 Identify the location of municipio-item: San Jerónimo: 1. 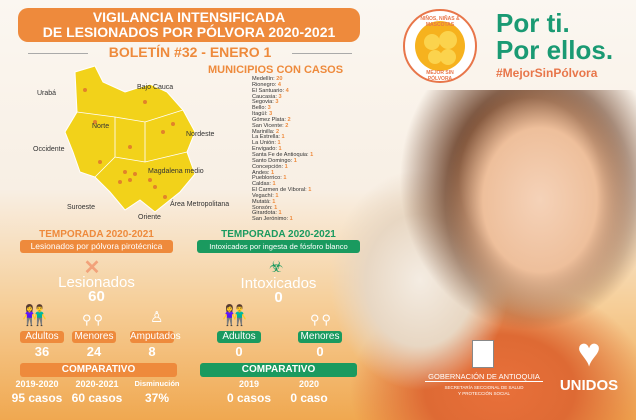
(282, 219).